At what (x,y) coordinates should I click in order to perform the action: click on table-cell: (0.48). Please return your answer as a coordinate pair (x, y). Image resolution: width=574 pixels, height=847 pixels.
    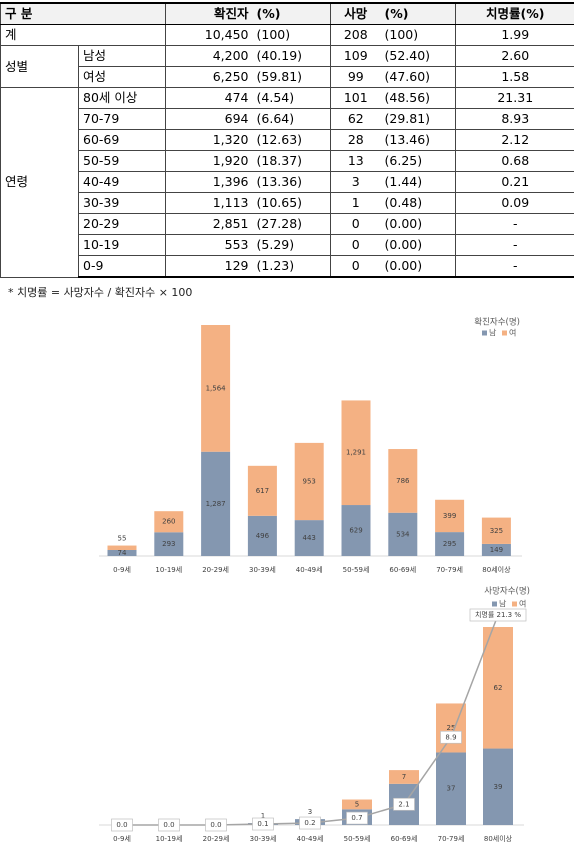
    Looking at the image, I should click on (418, 203).